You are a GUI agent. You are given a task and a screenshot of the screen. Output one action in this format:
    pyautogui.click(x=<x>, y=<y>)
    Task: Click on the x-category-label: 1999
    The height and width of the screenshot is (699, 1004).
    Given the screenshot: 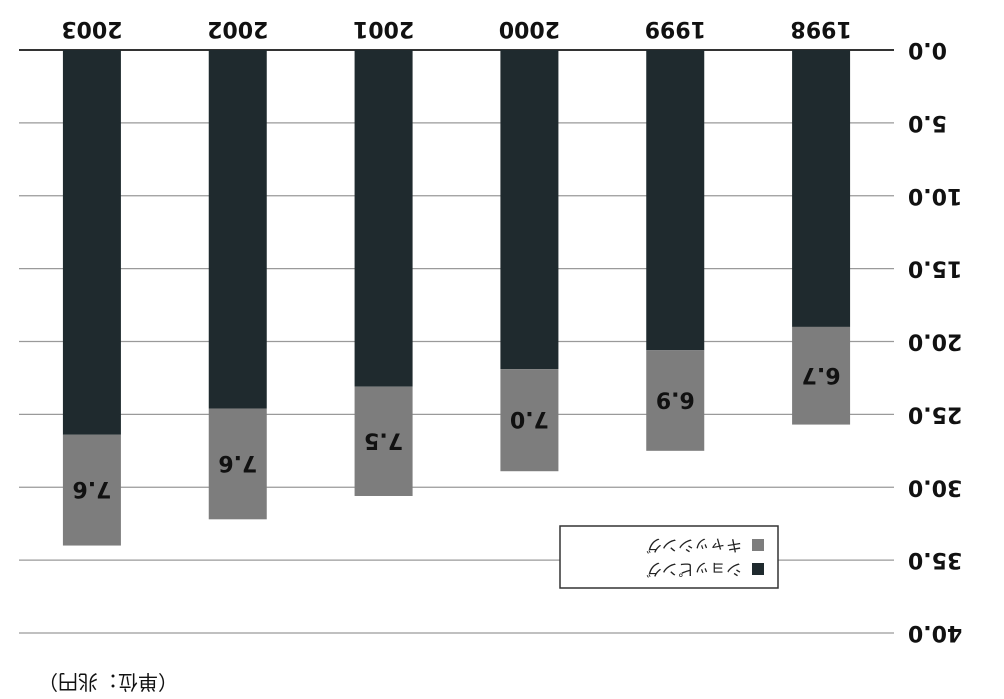 What is the action you would take?
    pyautogui.click(x=675, y=28)
    